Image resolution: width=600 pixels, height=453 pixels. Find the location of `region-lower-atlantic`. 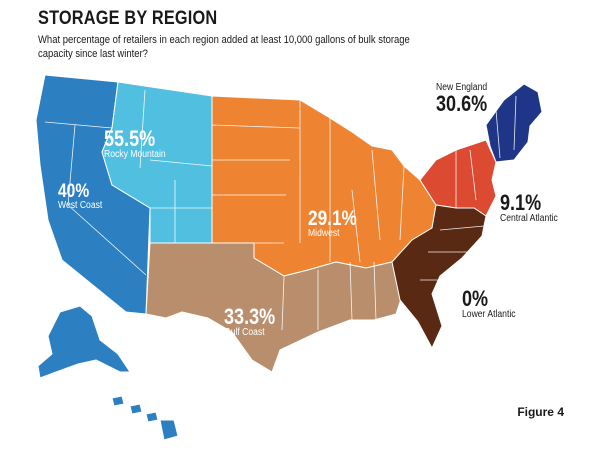

region-lower-atlantic is located at coordinates (439, 276).